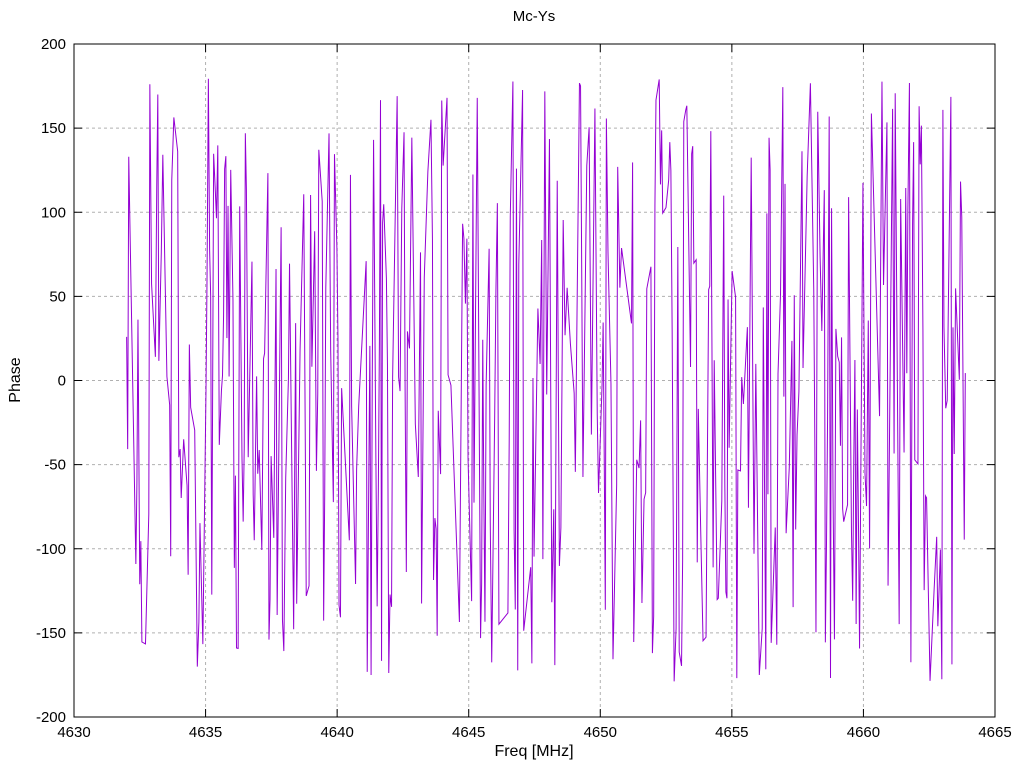 Image resolution: width=1024 pixels, height=768 pixels. I want to click on x-tick-labels: 4630 4635 4640 4645 4650 4655 4660 4665, so click(534, 732).